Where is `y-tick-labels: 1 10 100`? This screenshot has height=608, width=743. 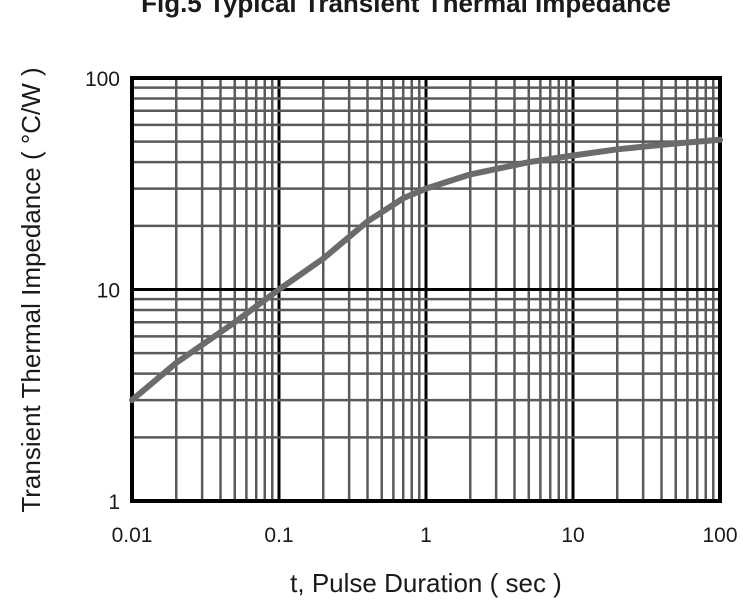
y-tick-labels: 1 10 100 is located at coordinates (102, 291).